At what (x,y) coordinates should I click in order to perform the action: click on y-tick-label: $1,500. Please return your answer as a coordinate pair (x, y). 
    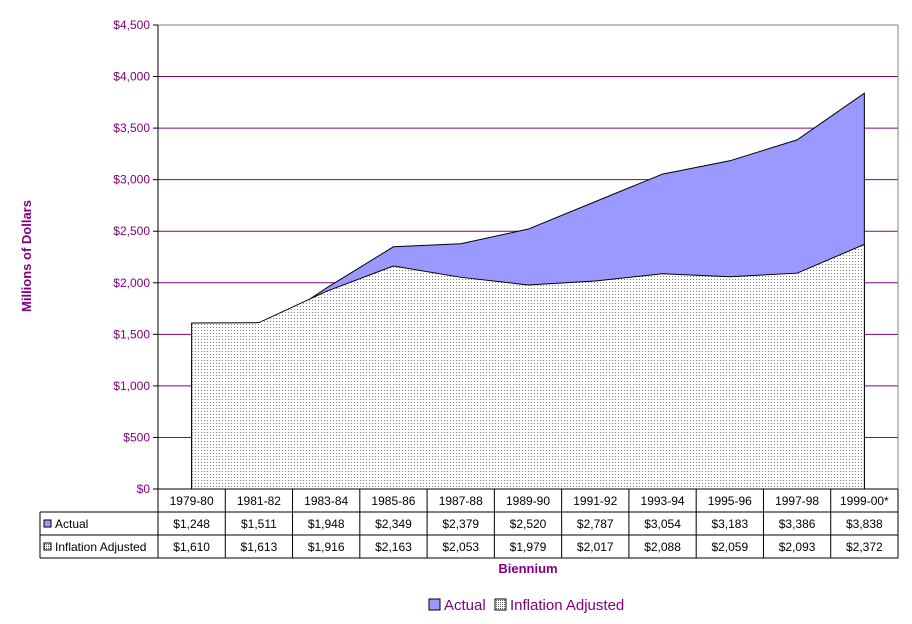
    Looking at the image, I should click on (131, 334).